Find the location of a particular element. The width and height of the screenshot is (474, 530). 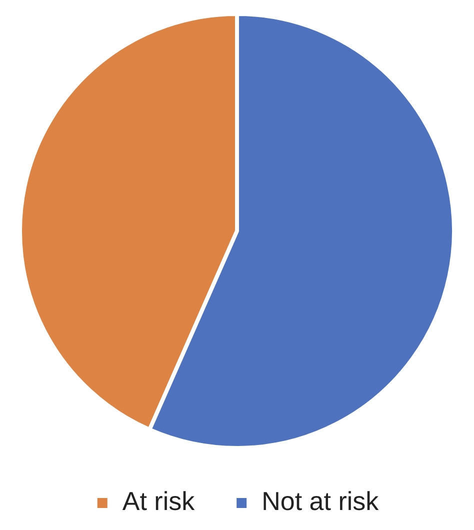

legend-label: Not at risk is located at coordinates (321, 501).